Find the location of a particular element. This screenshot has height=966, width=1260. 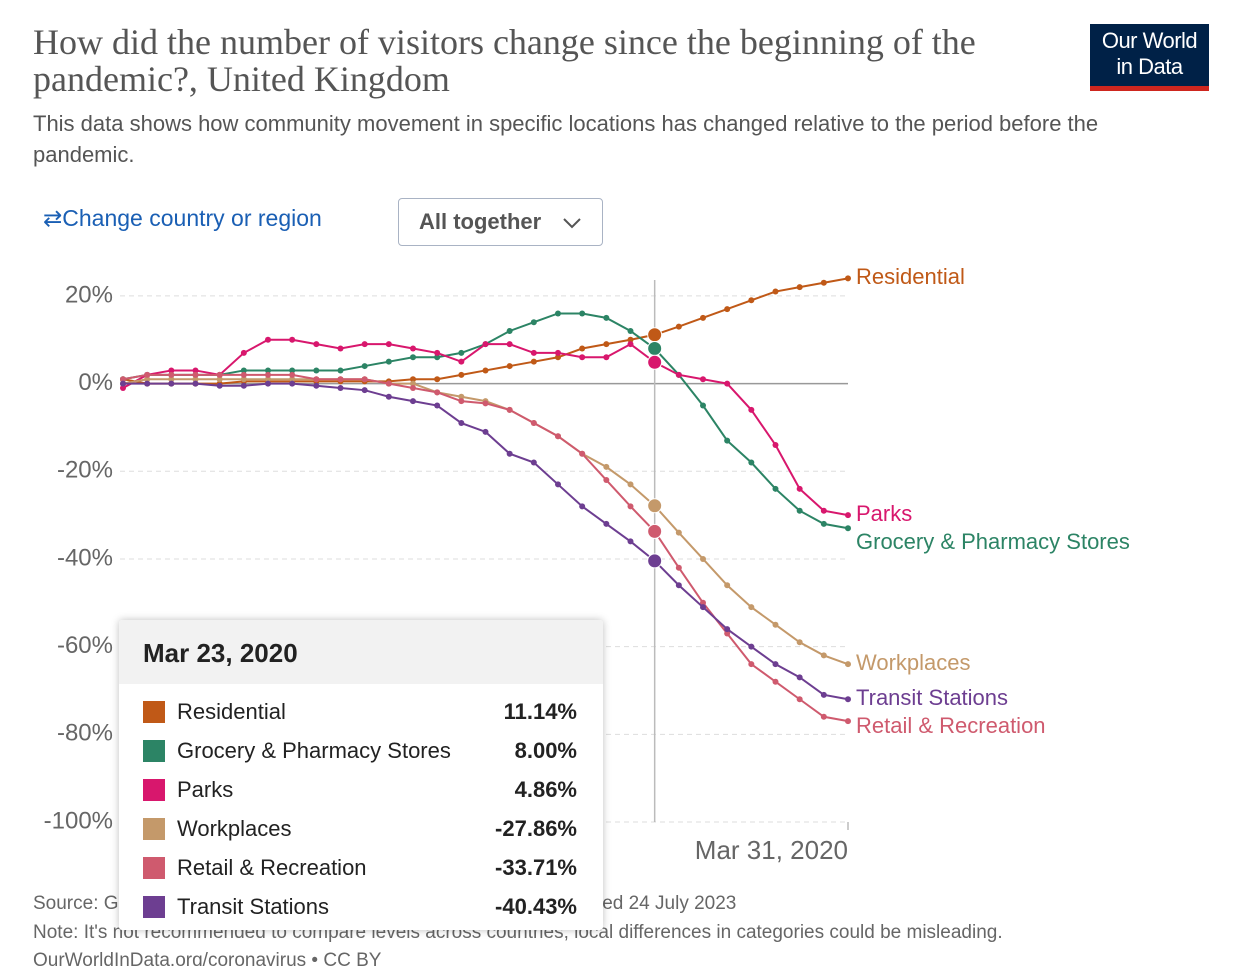

y-tick-label: -100% is located at coordinates (78, 820).